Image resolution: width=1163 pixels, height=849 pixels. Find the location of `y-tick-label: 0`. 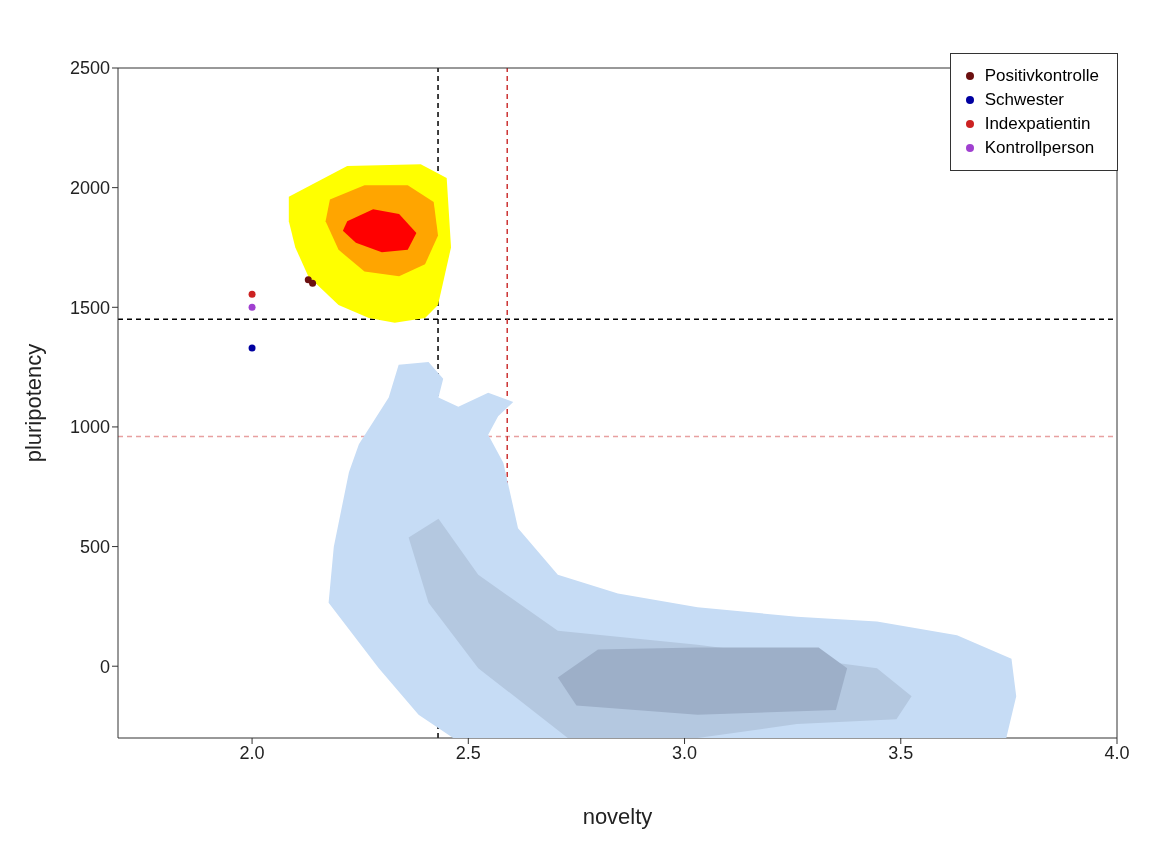

y-tick-label: 0 is located at coordinates (104, 666).